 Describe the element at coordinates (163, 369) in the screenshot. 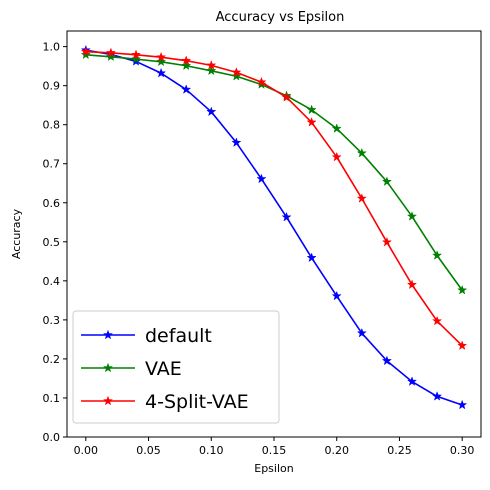

I see `legend-entry-label: VAE` at that location.